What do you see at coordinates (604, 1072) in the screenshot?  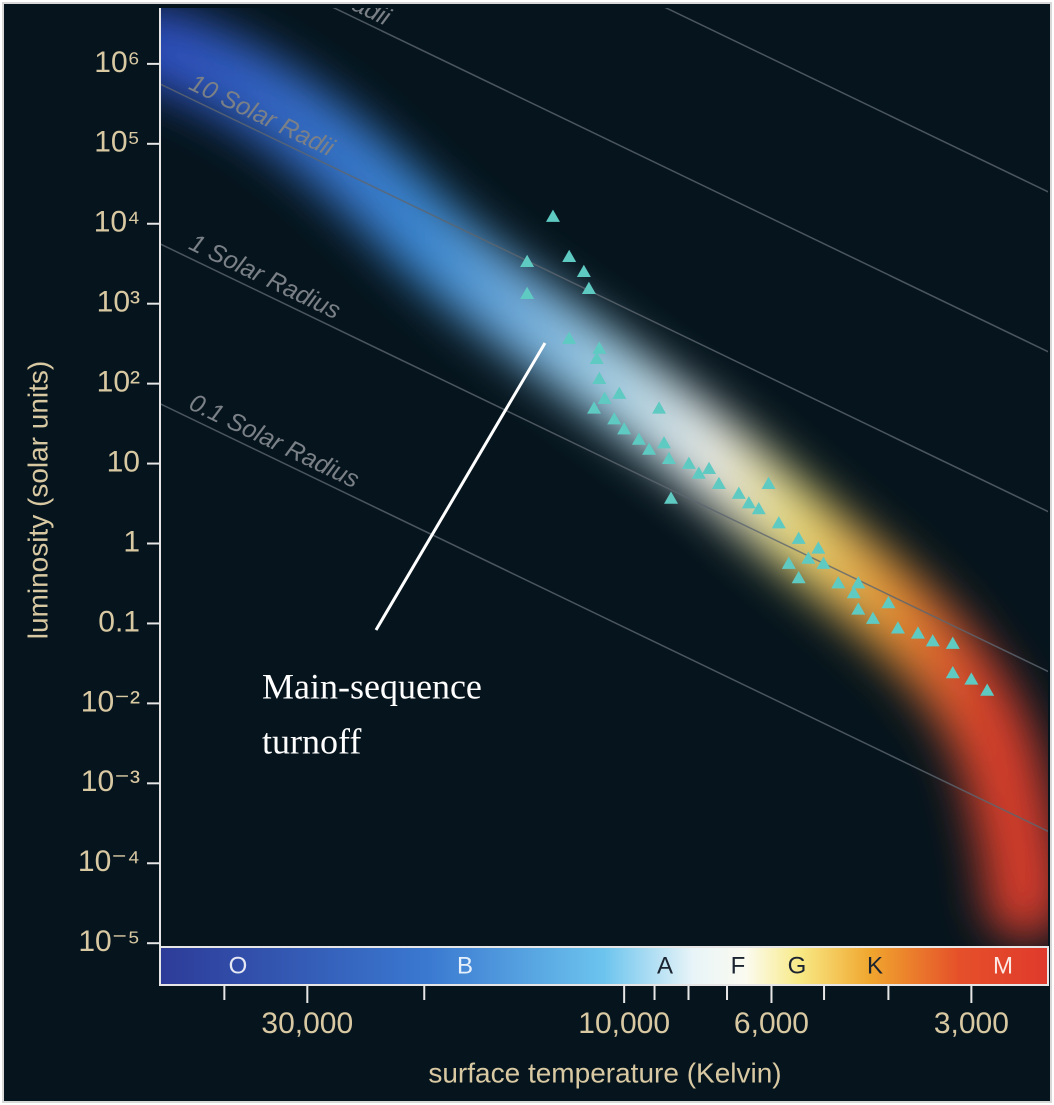 I see `x-axis-label: surface temperature (Kelvin)` at bounding box center [604, 1072].